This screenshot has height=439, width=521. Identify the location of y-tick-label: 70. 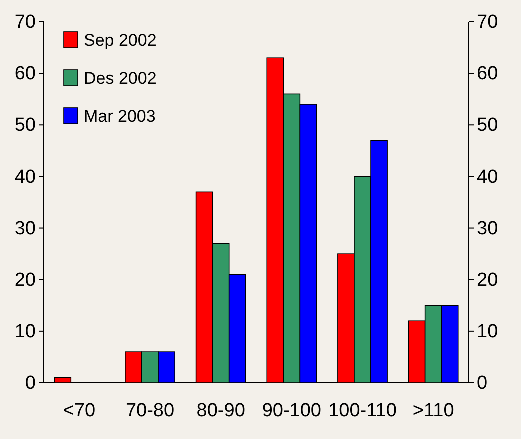
(25, 23).